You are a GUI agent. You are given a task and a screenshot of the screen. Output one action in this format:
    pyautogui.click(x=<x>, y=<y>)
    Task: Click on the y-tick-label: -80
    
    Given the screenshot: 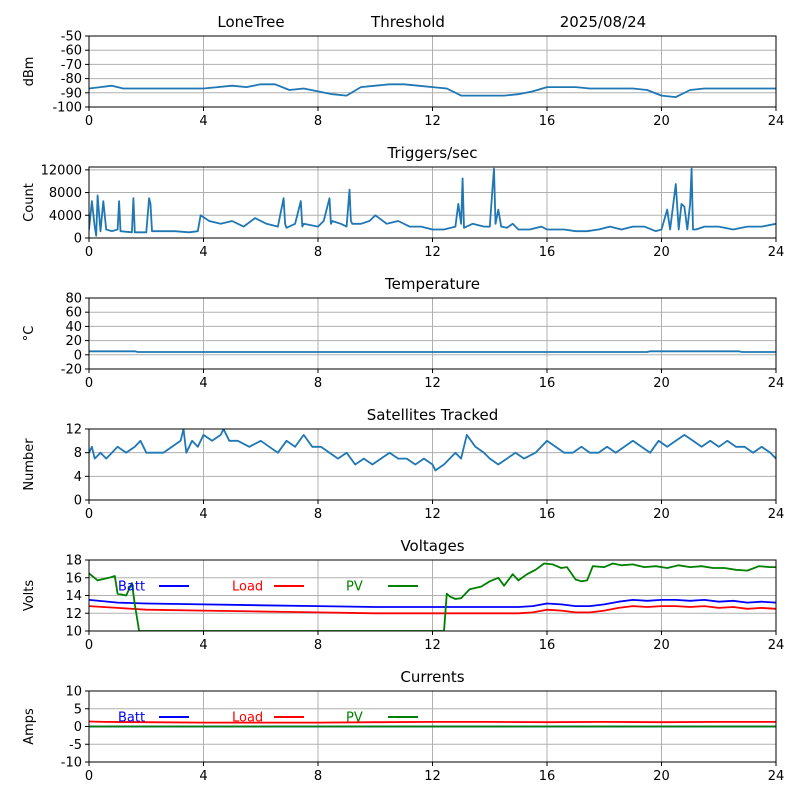 What is the action you would take?
    pyautogui.click(x=71, y=79)
    